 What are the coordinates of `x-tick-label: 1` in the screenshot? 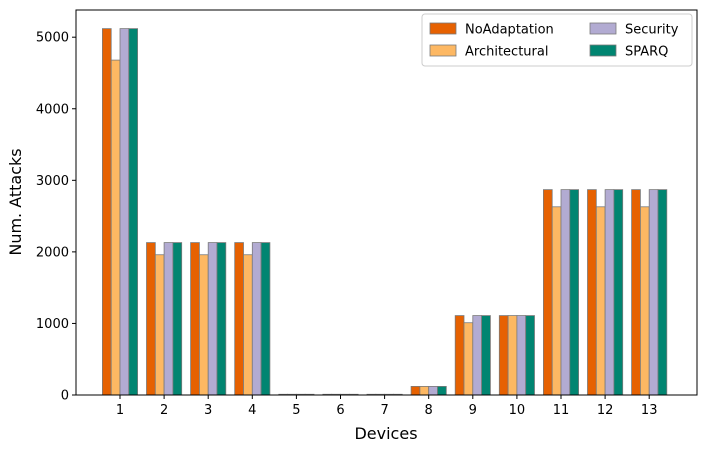 It's located at (120, 410).